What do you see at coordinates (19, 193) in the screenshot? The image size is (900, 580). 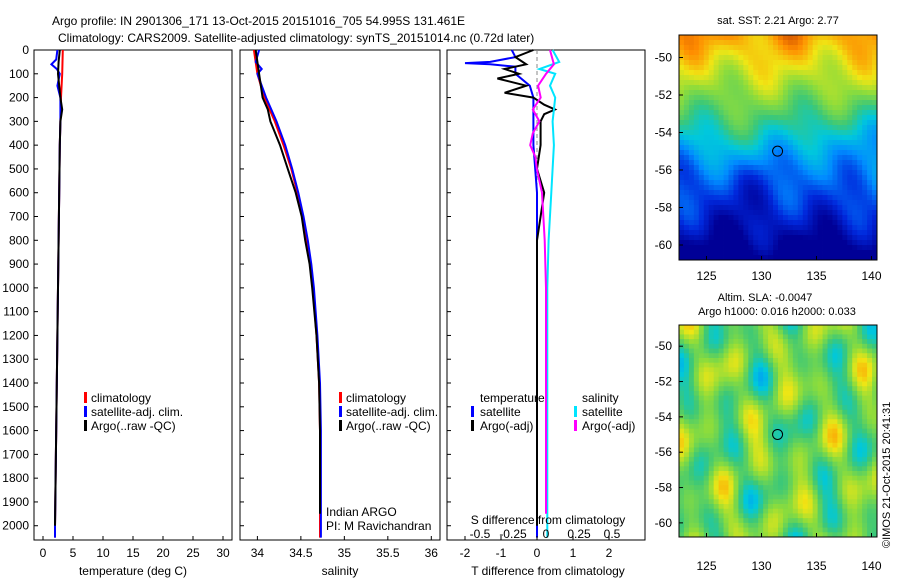 I see `depth-tick-label: 600` at bounding box center [19, 193].